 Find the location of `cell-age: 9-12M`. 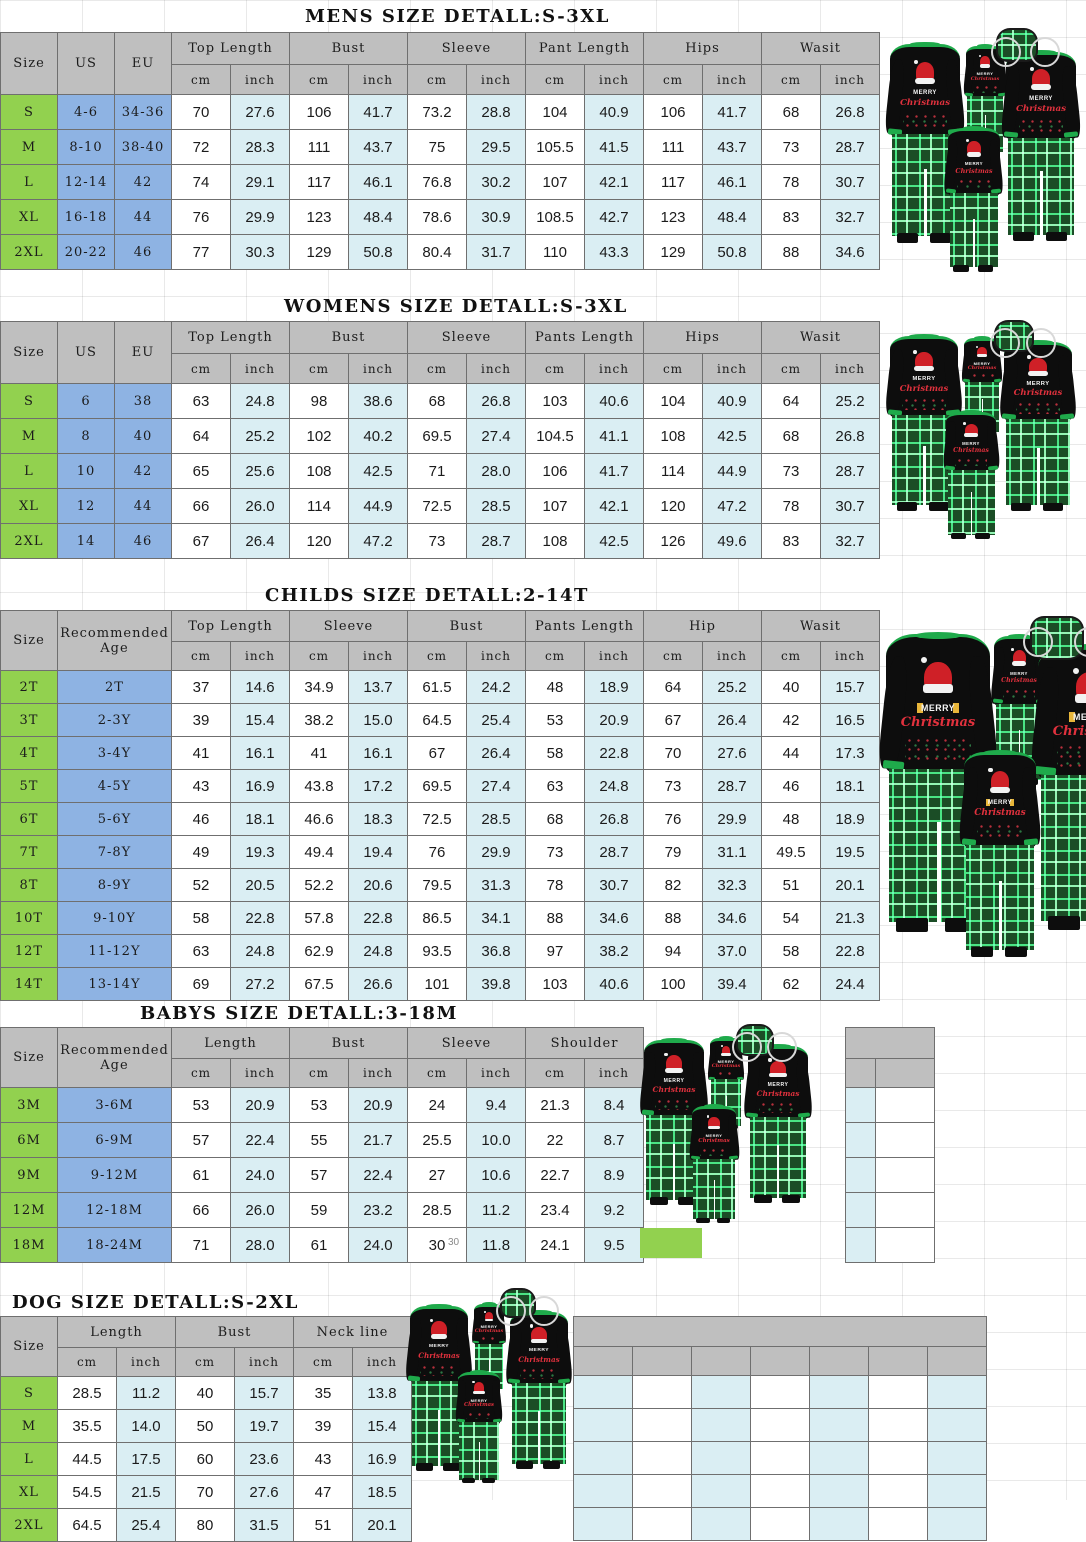

cell-age: 9-12M is located at coordinates (114, 1175).